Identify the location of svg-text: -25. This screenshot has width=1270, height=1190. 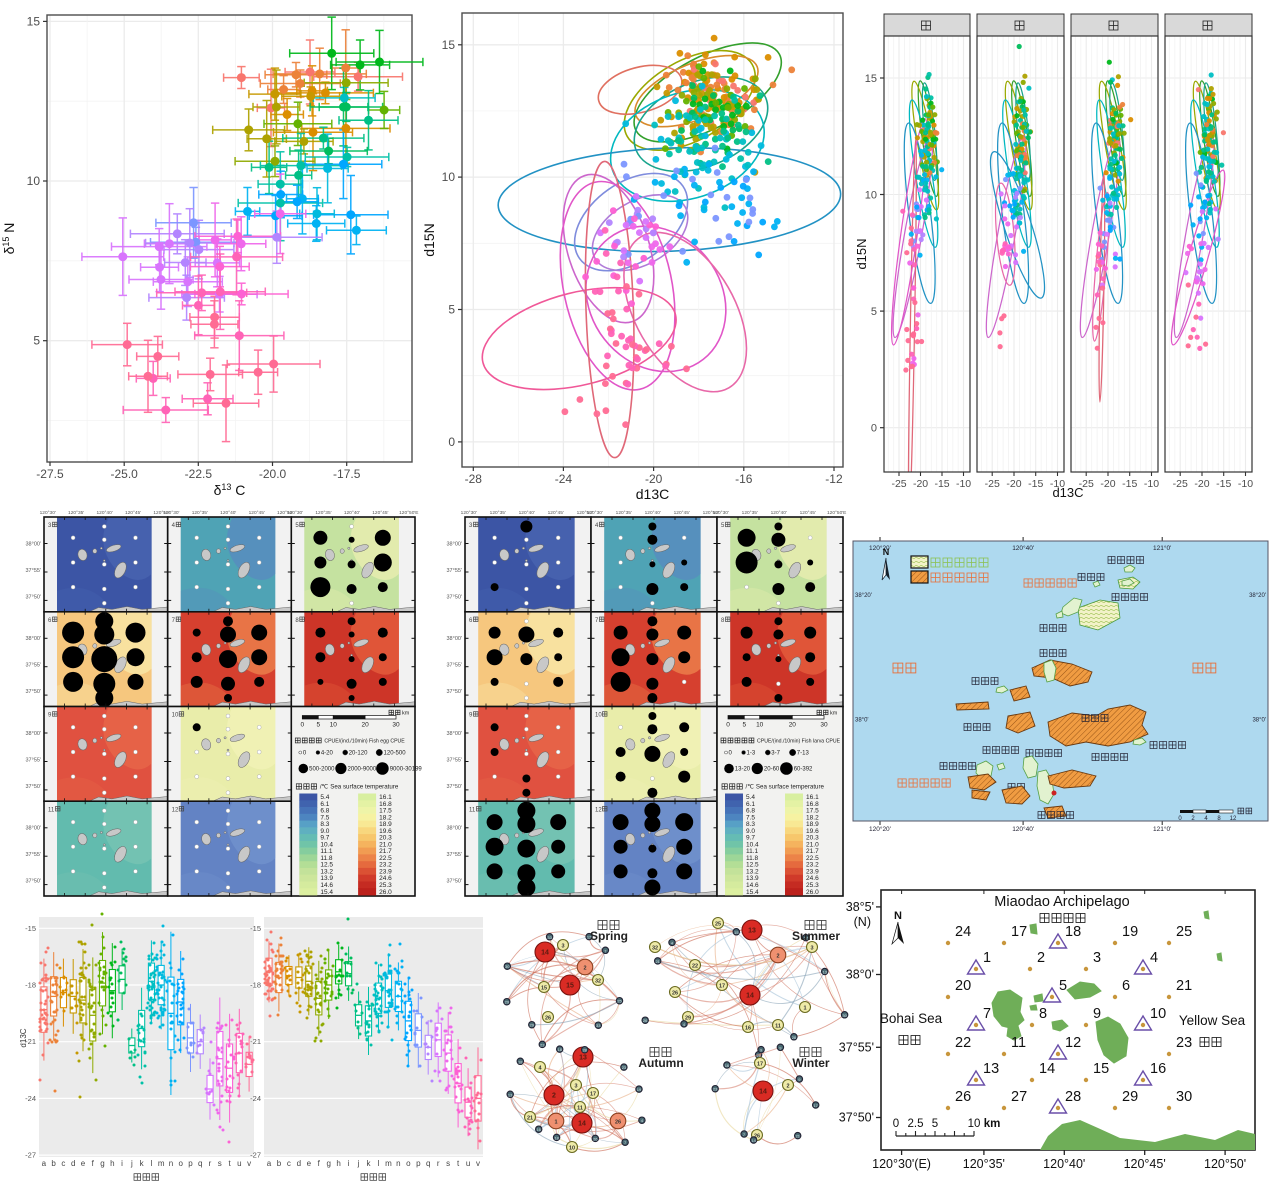
(1180, 484).